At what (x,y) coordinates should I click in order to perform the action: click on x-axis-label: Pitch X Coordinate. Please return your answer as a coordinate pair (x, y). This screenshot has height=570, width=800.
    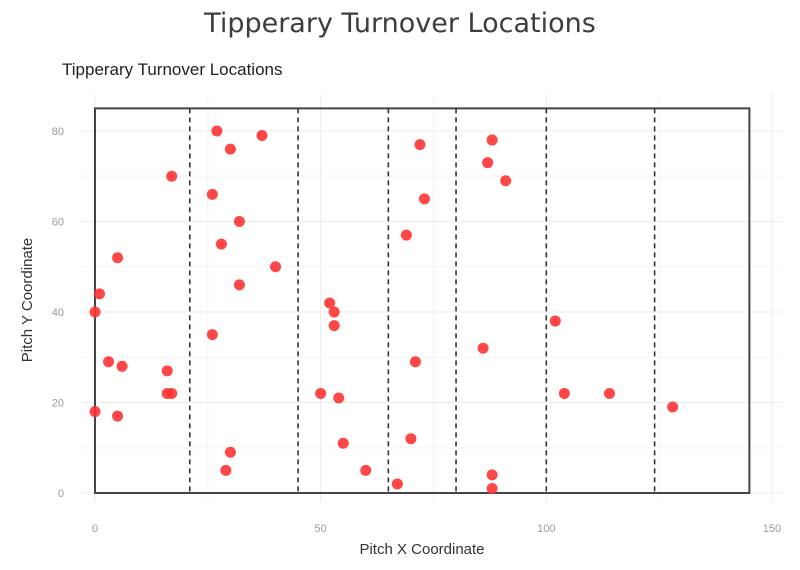
    Looking at the image, I should click on (421, 549).